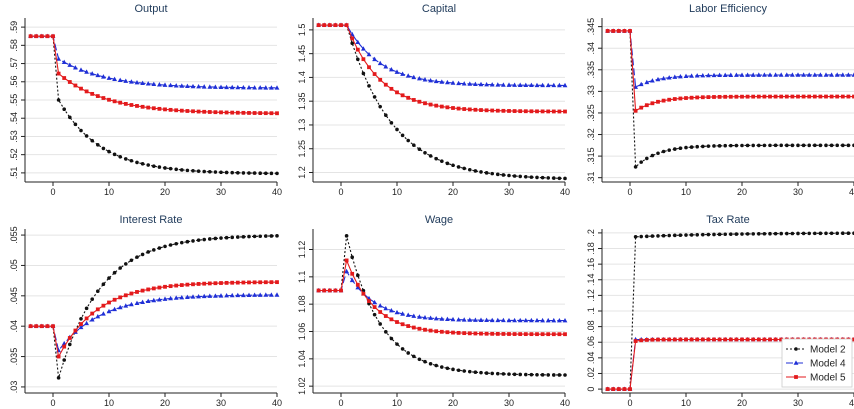 The height and width of the screenshot is (409, 854). I want to click on y-tick-label: .02, so click(591, 373).